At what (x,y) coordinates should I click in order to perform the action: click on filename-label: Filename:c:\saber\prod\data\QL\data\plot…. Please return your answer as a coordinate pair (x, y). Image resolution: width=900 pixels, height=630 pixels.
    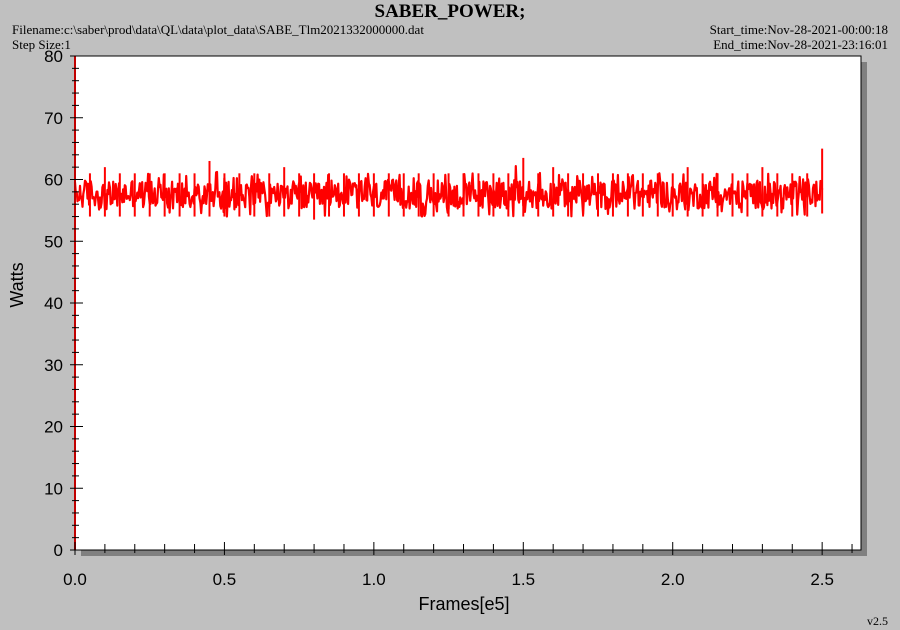
    Looking at the image, I should click on (218, 29).